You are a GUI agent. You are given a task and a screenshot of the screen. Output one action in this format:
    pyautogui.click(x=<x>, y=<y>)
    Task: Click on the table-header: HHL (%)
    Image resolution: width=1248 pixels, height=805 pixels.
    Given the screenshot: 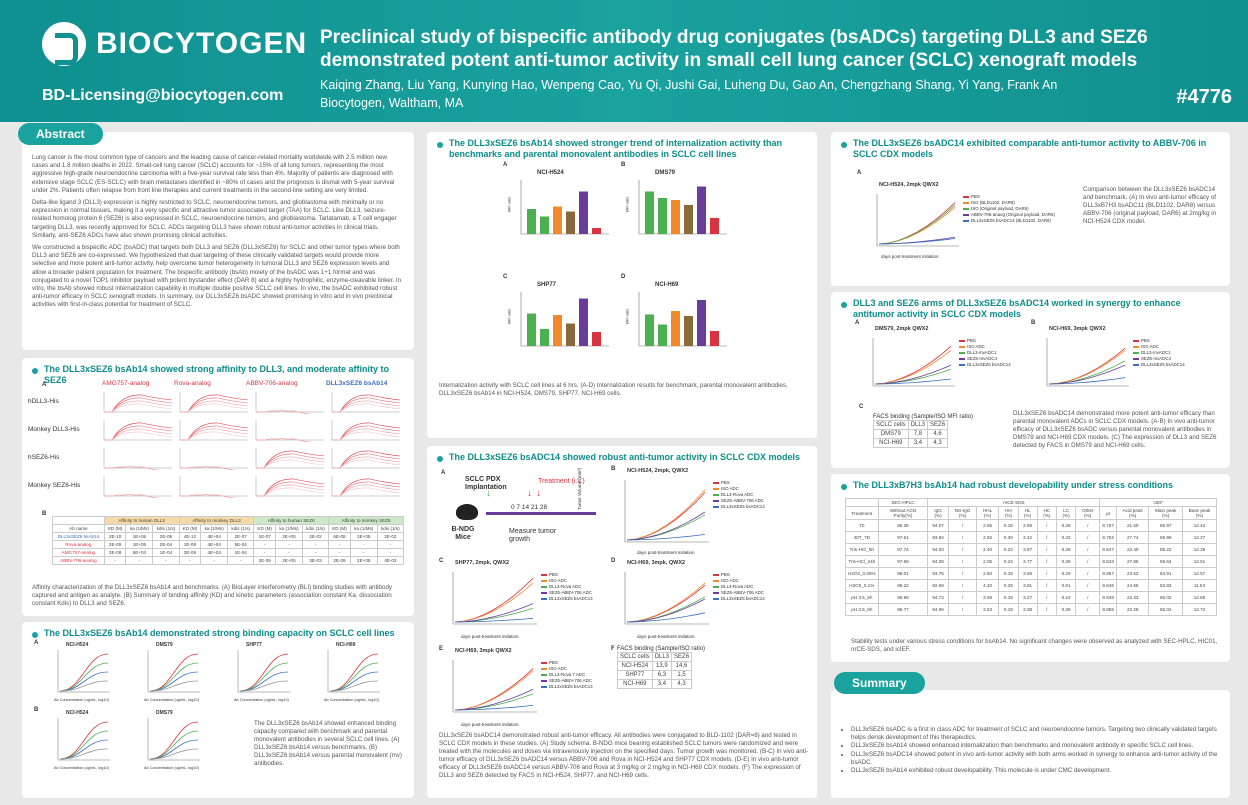 What is the action you would take?
    pyautogui.click(x=988, y=513)
    